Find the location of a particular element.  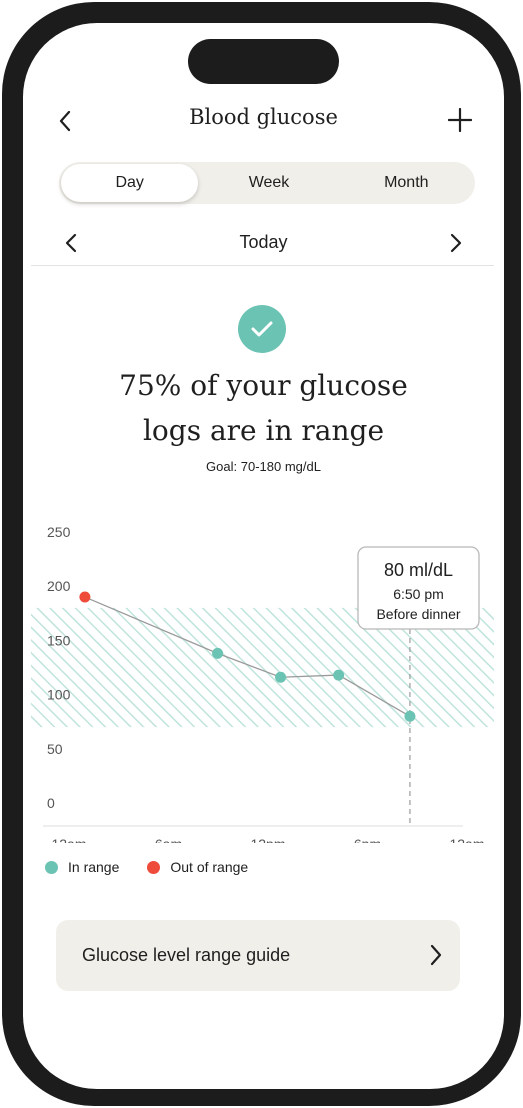

tooltip-box is located at coordinates (418, 588).